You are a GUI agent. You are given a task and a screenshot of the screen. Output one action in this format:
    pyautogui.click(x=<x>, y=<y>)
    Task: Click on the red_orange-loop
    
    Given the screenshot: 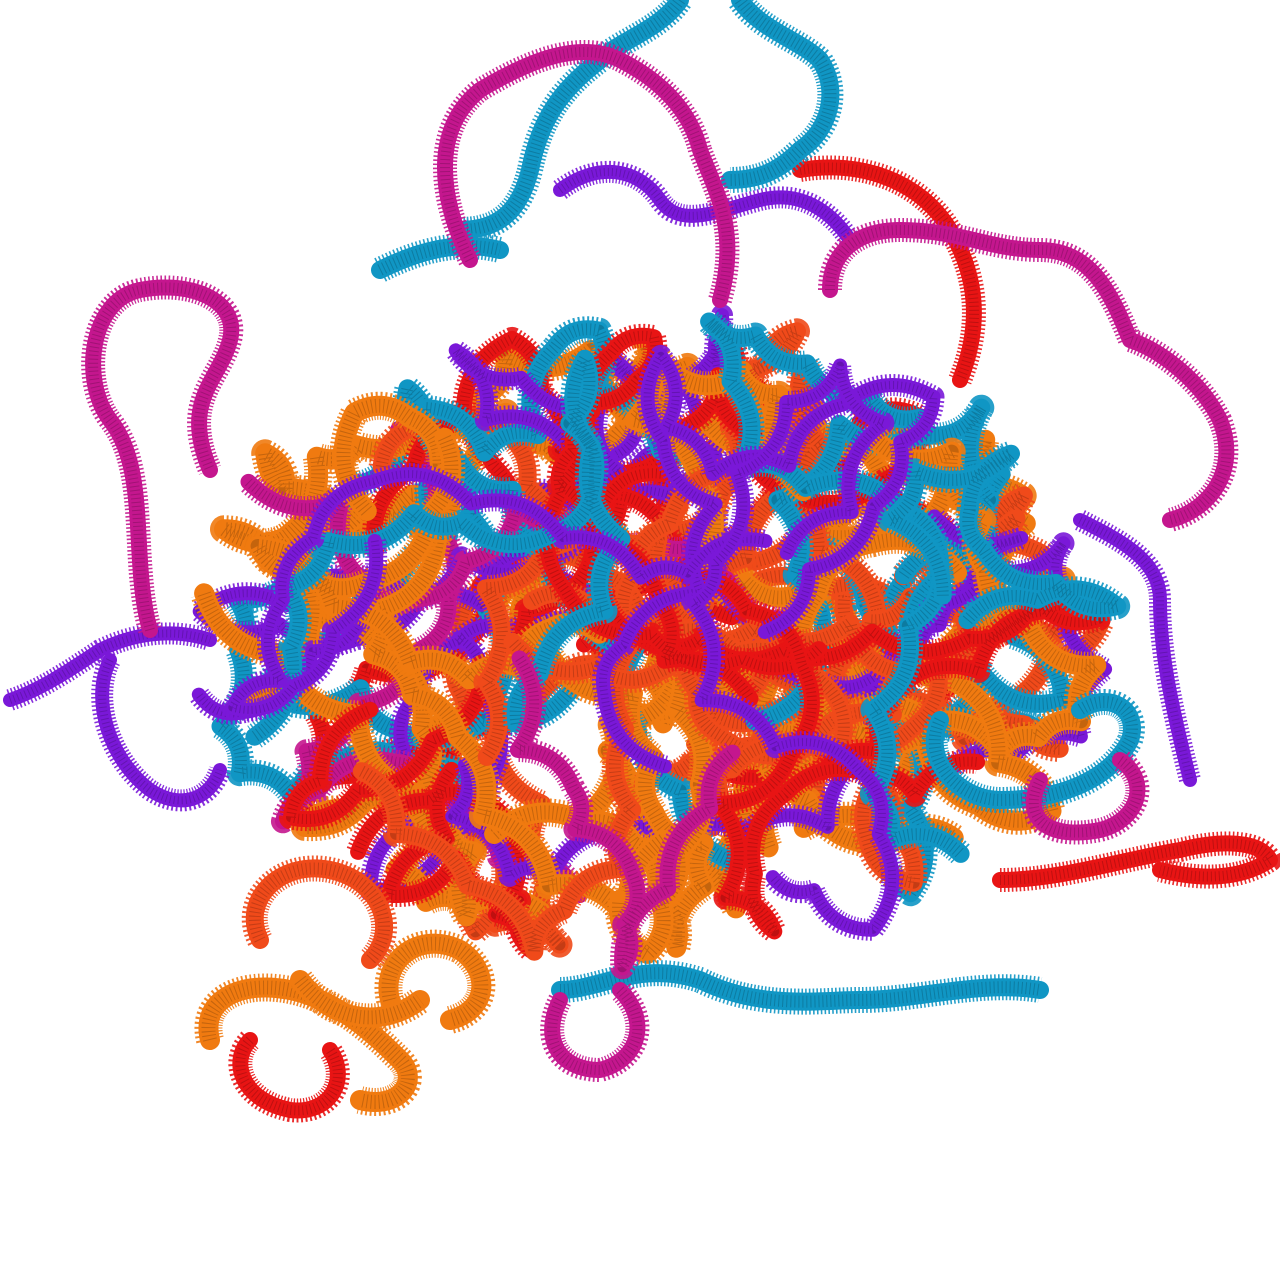 What is the action you would take?
    pyautogui.click(x=319, y=914)
    